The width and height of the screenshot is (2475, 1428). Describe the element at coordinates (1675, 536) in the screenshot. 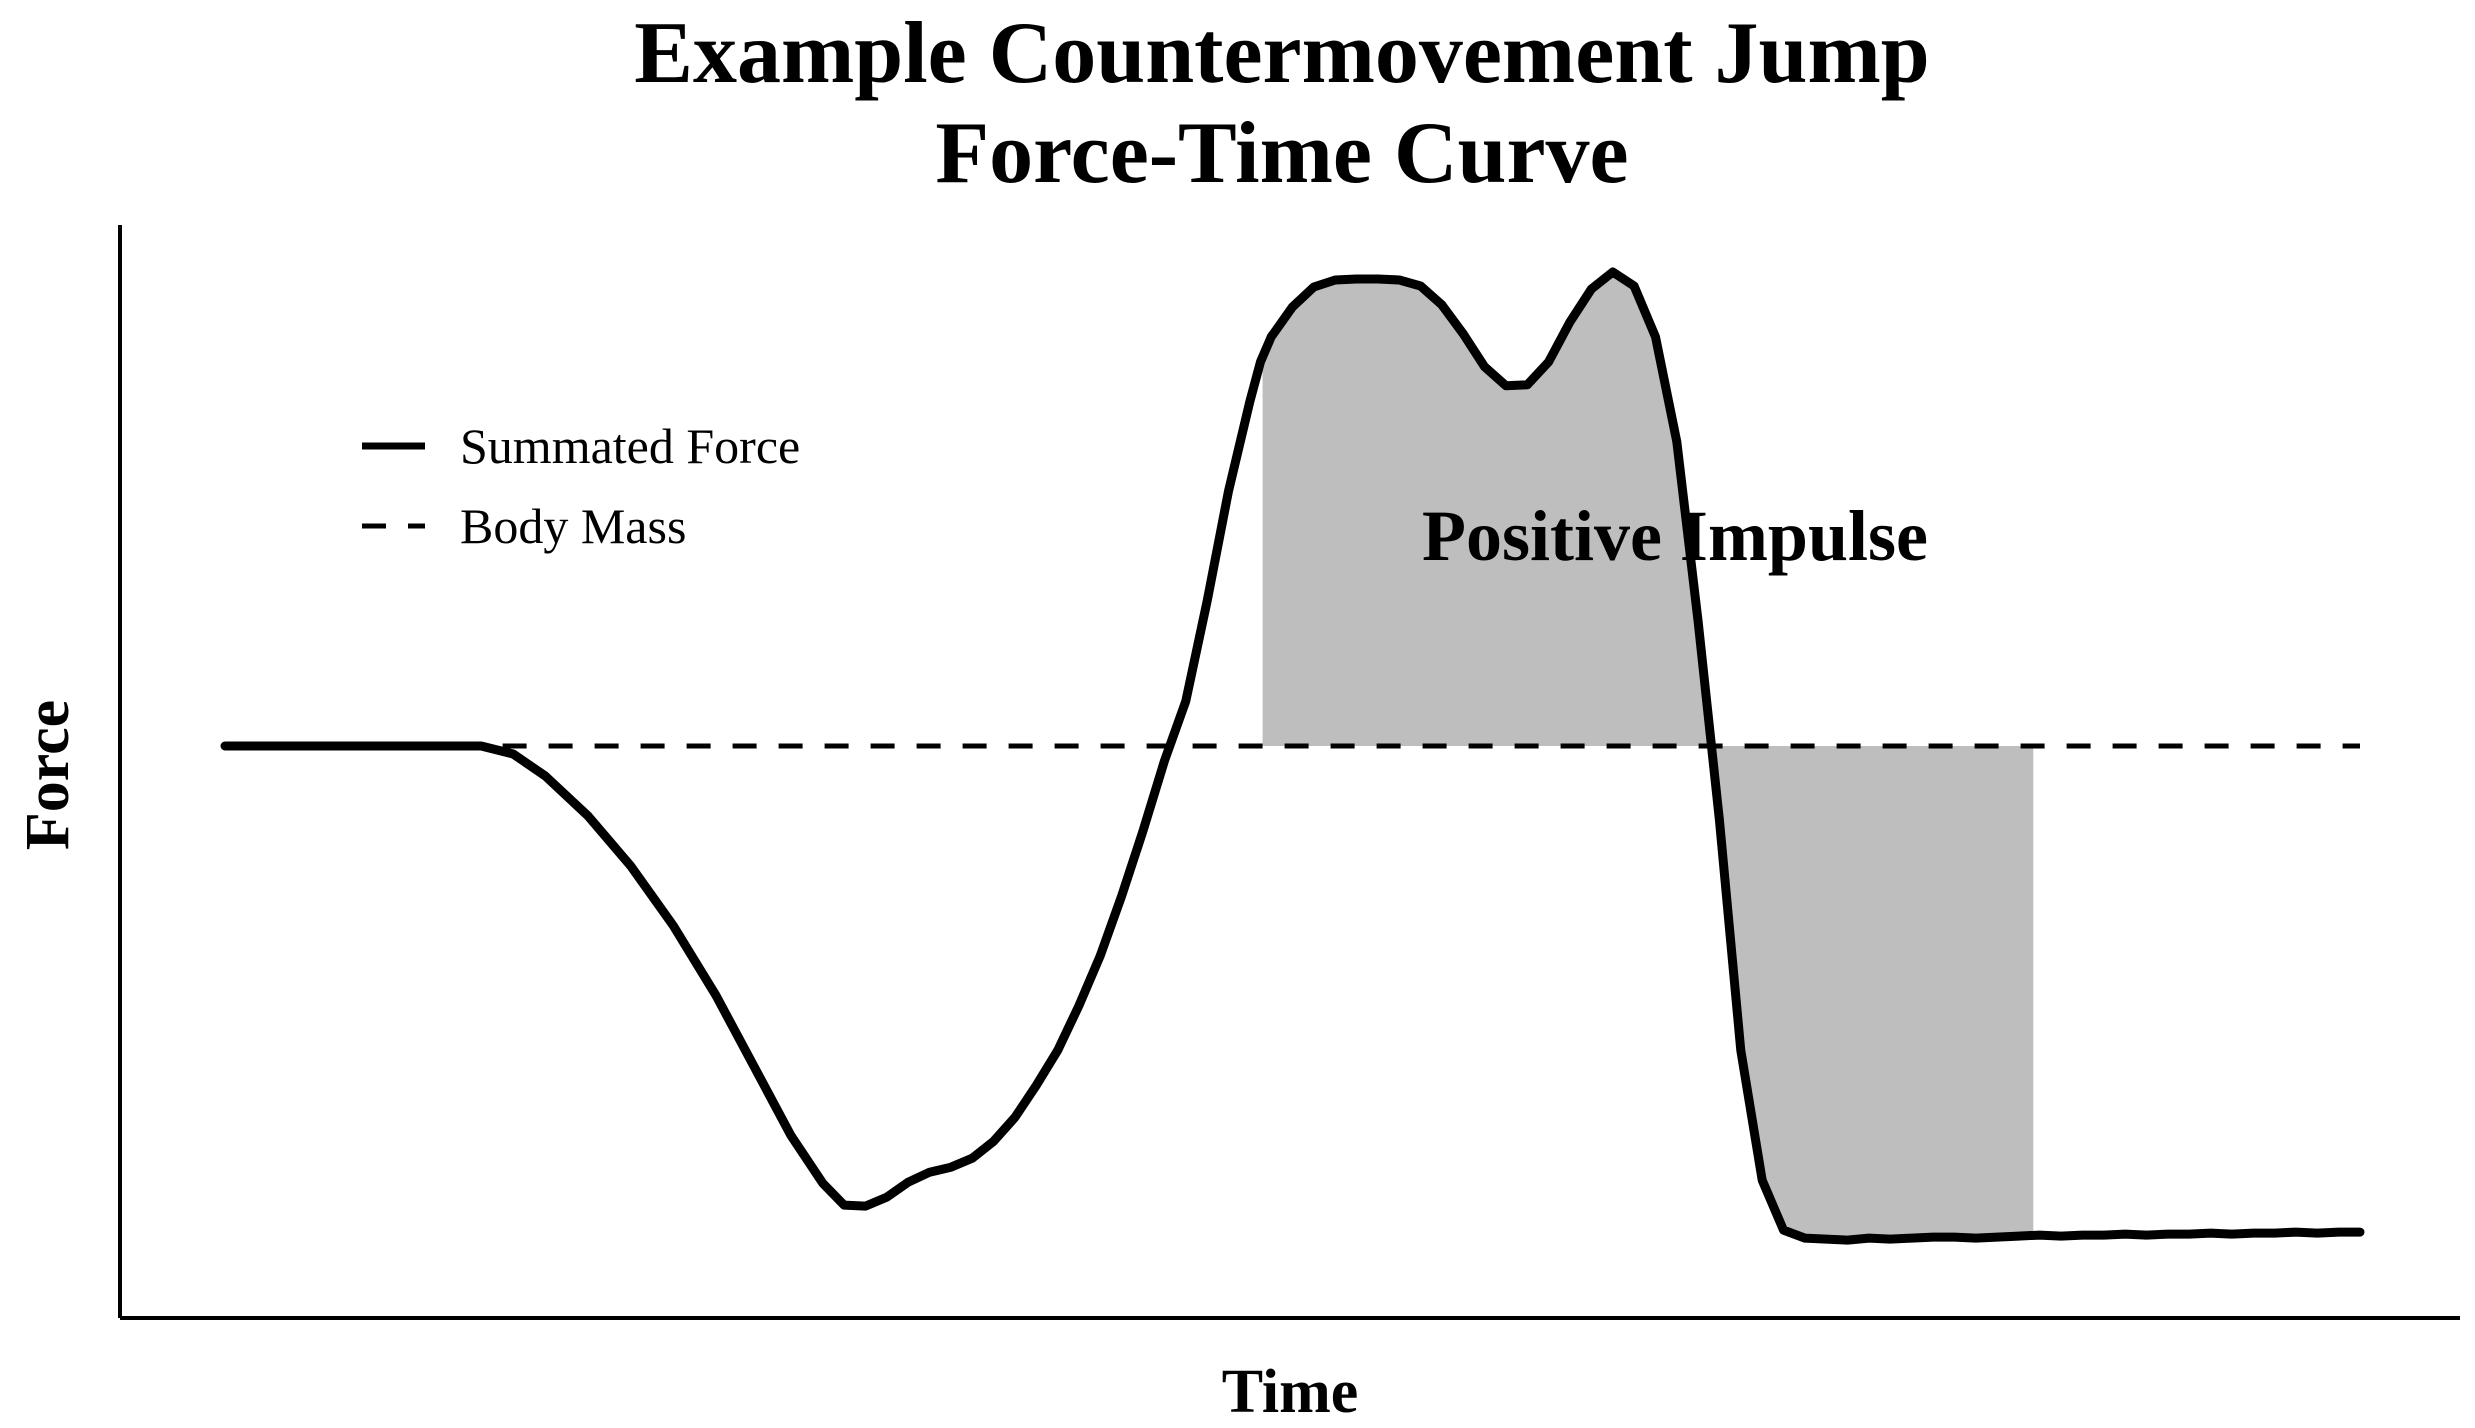

I see `positive-impulse-label: Positive Impulse` at that location.